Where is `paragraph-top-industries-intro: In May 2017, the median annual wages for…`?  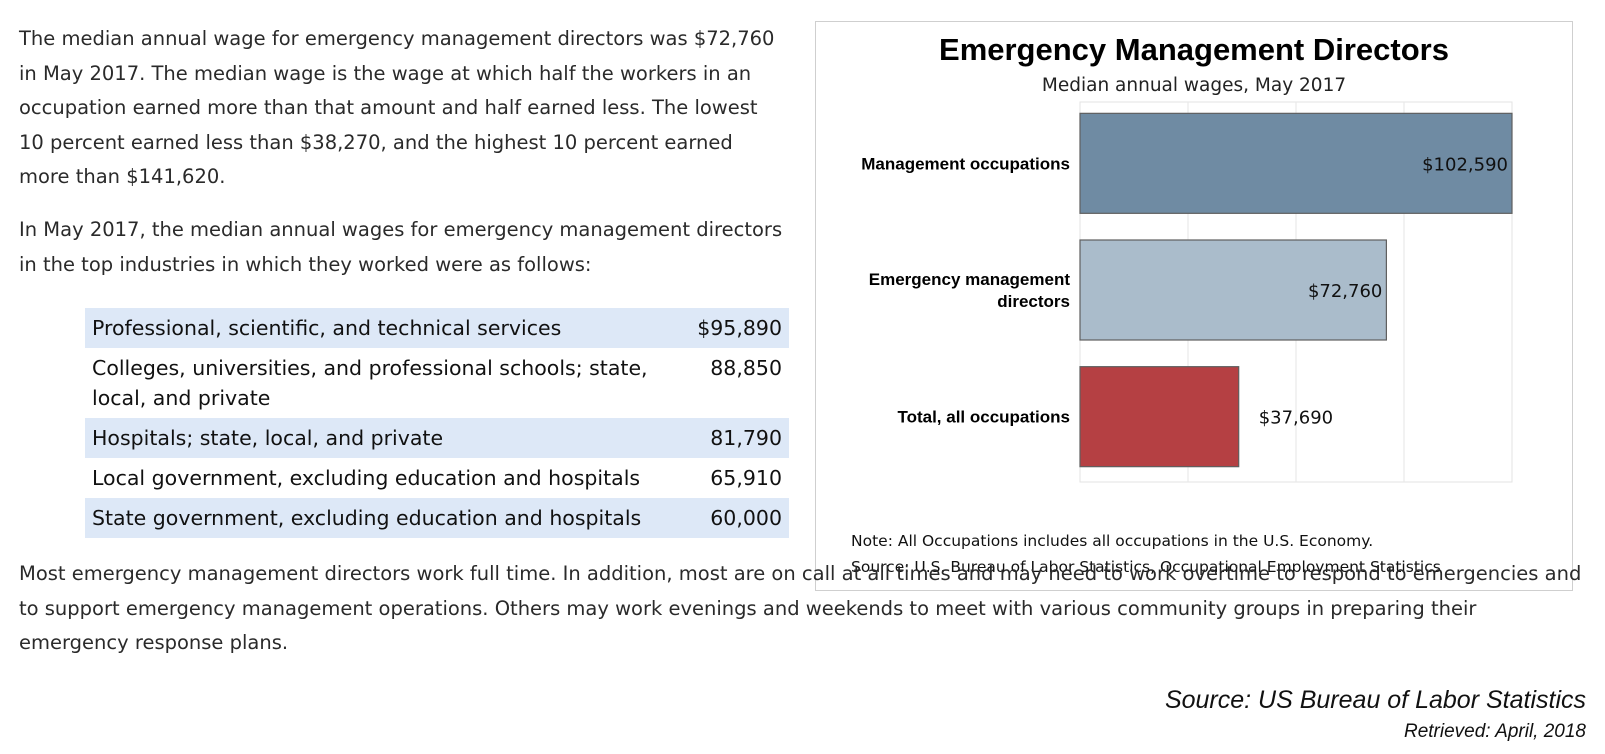 paragraph-top-industries-intro: In May 2017, the median annual wages for… is located at coordinates (401, 247).